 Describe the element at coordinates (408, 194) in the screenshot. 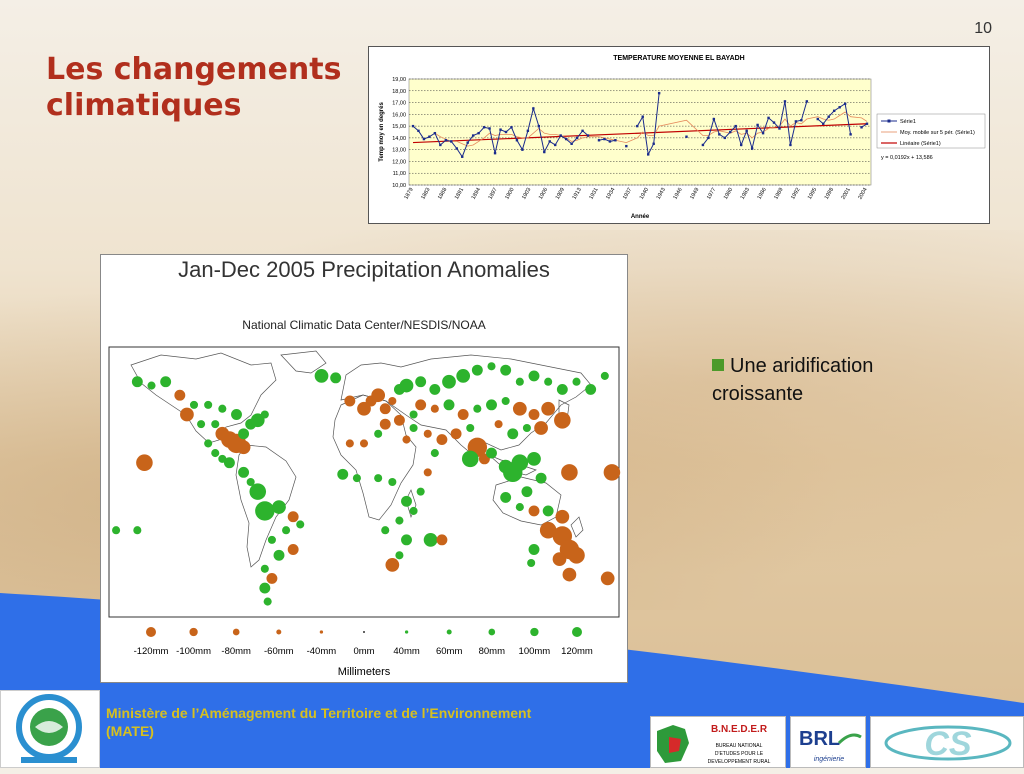

I see `x-tick-label: 1879` at that location.